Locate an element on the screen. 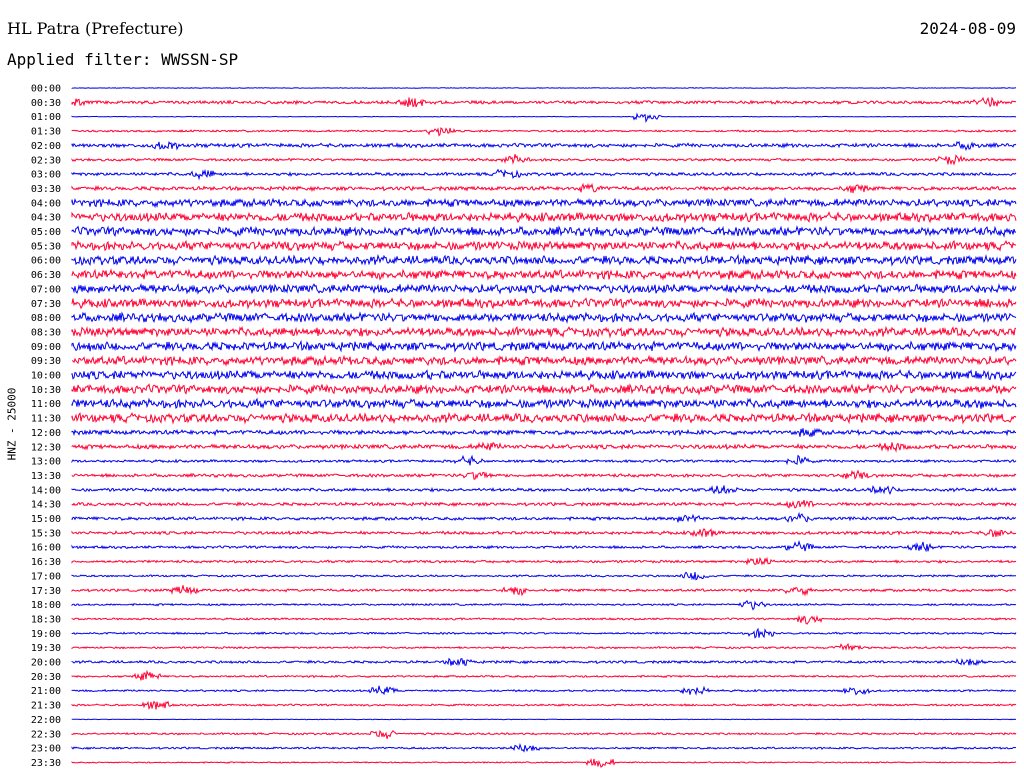 Image resolution: width=1024 pixels, height=780 pixels. trace-time-label: 17:30 is located at coordinates (46, 591).